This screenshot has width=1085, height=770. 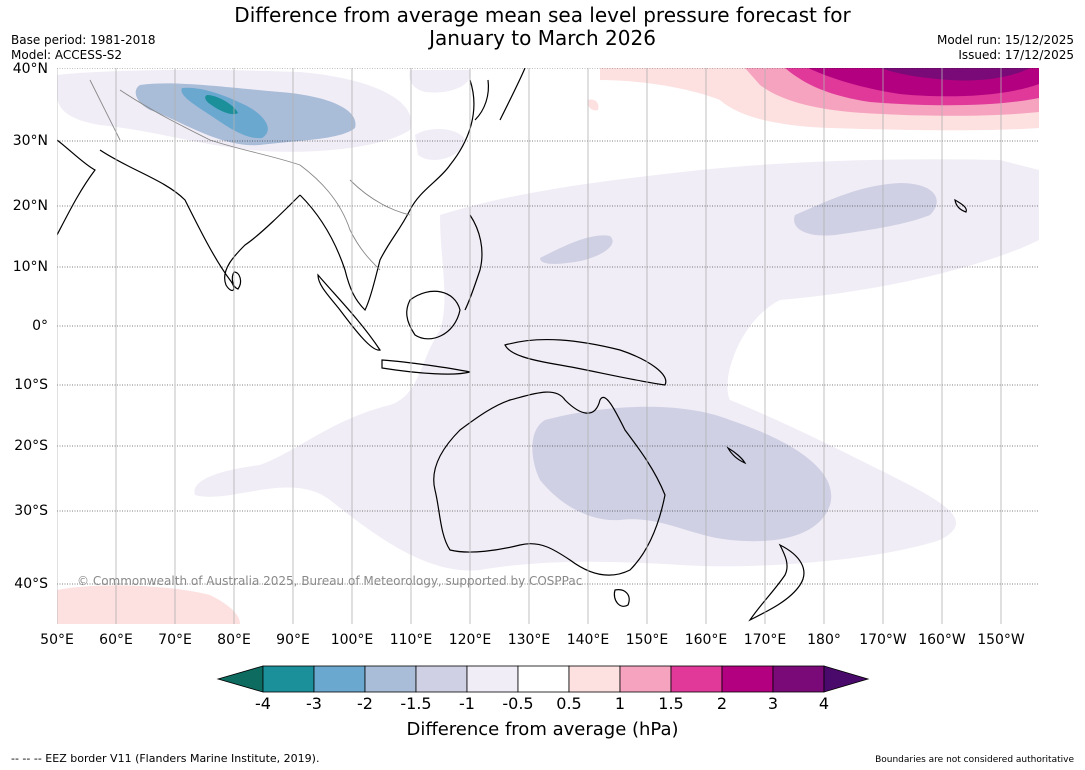 I want to click on colorbar-tick: -3, so click(x=314, y=703).